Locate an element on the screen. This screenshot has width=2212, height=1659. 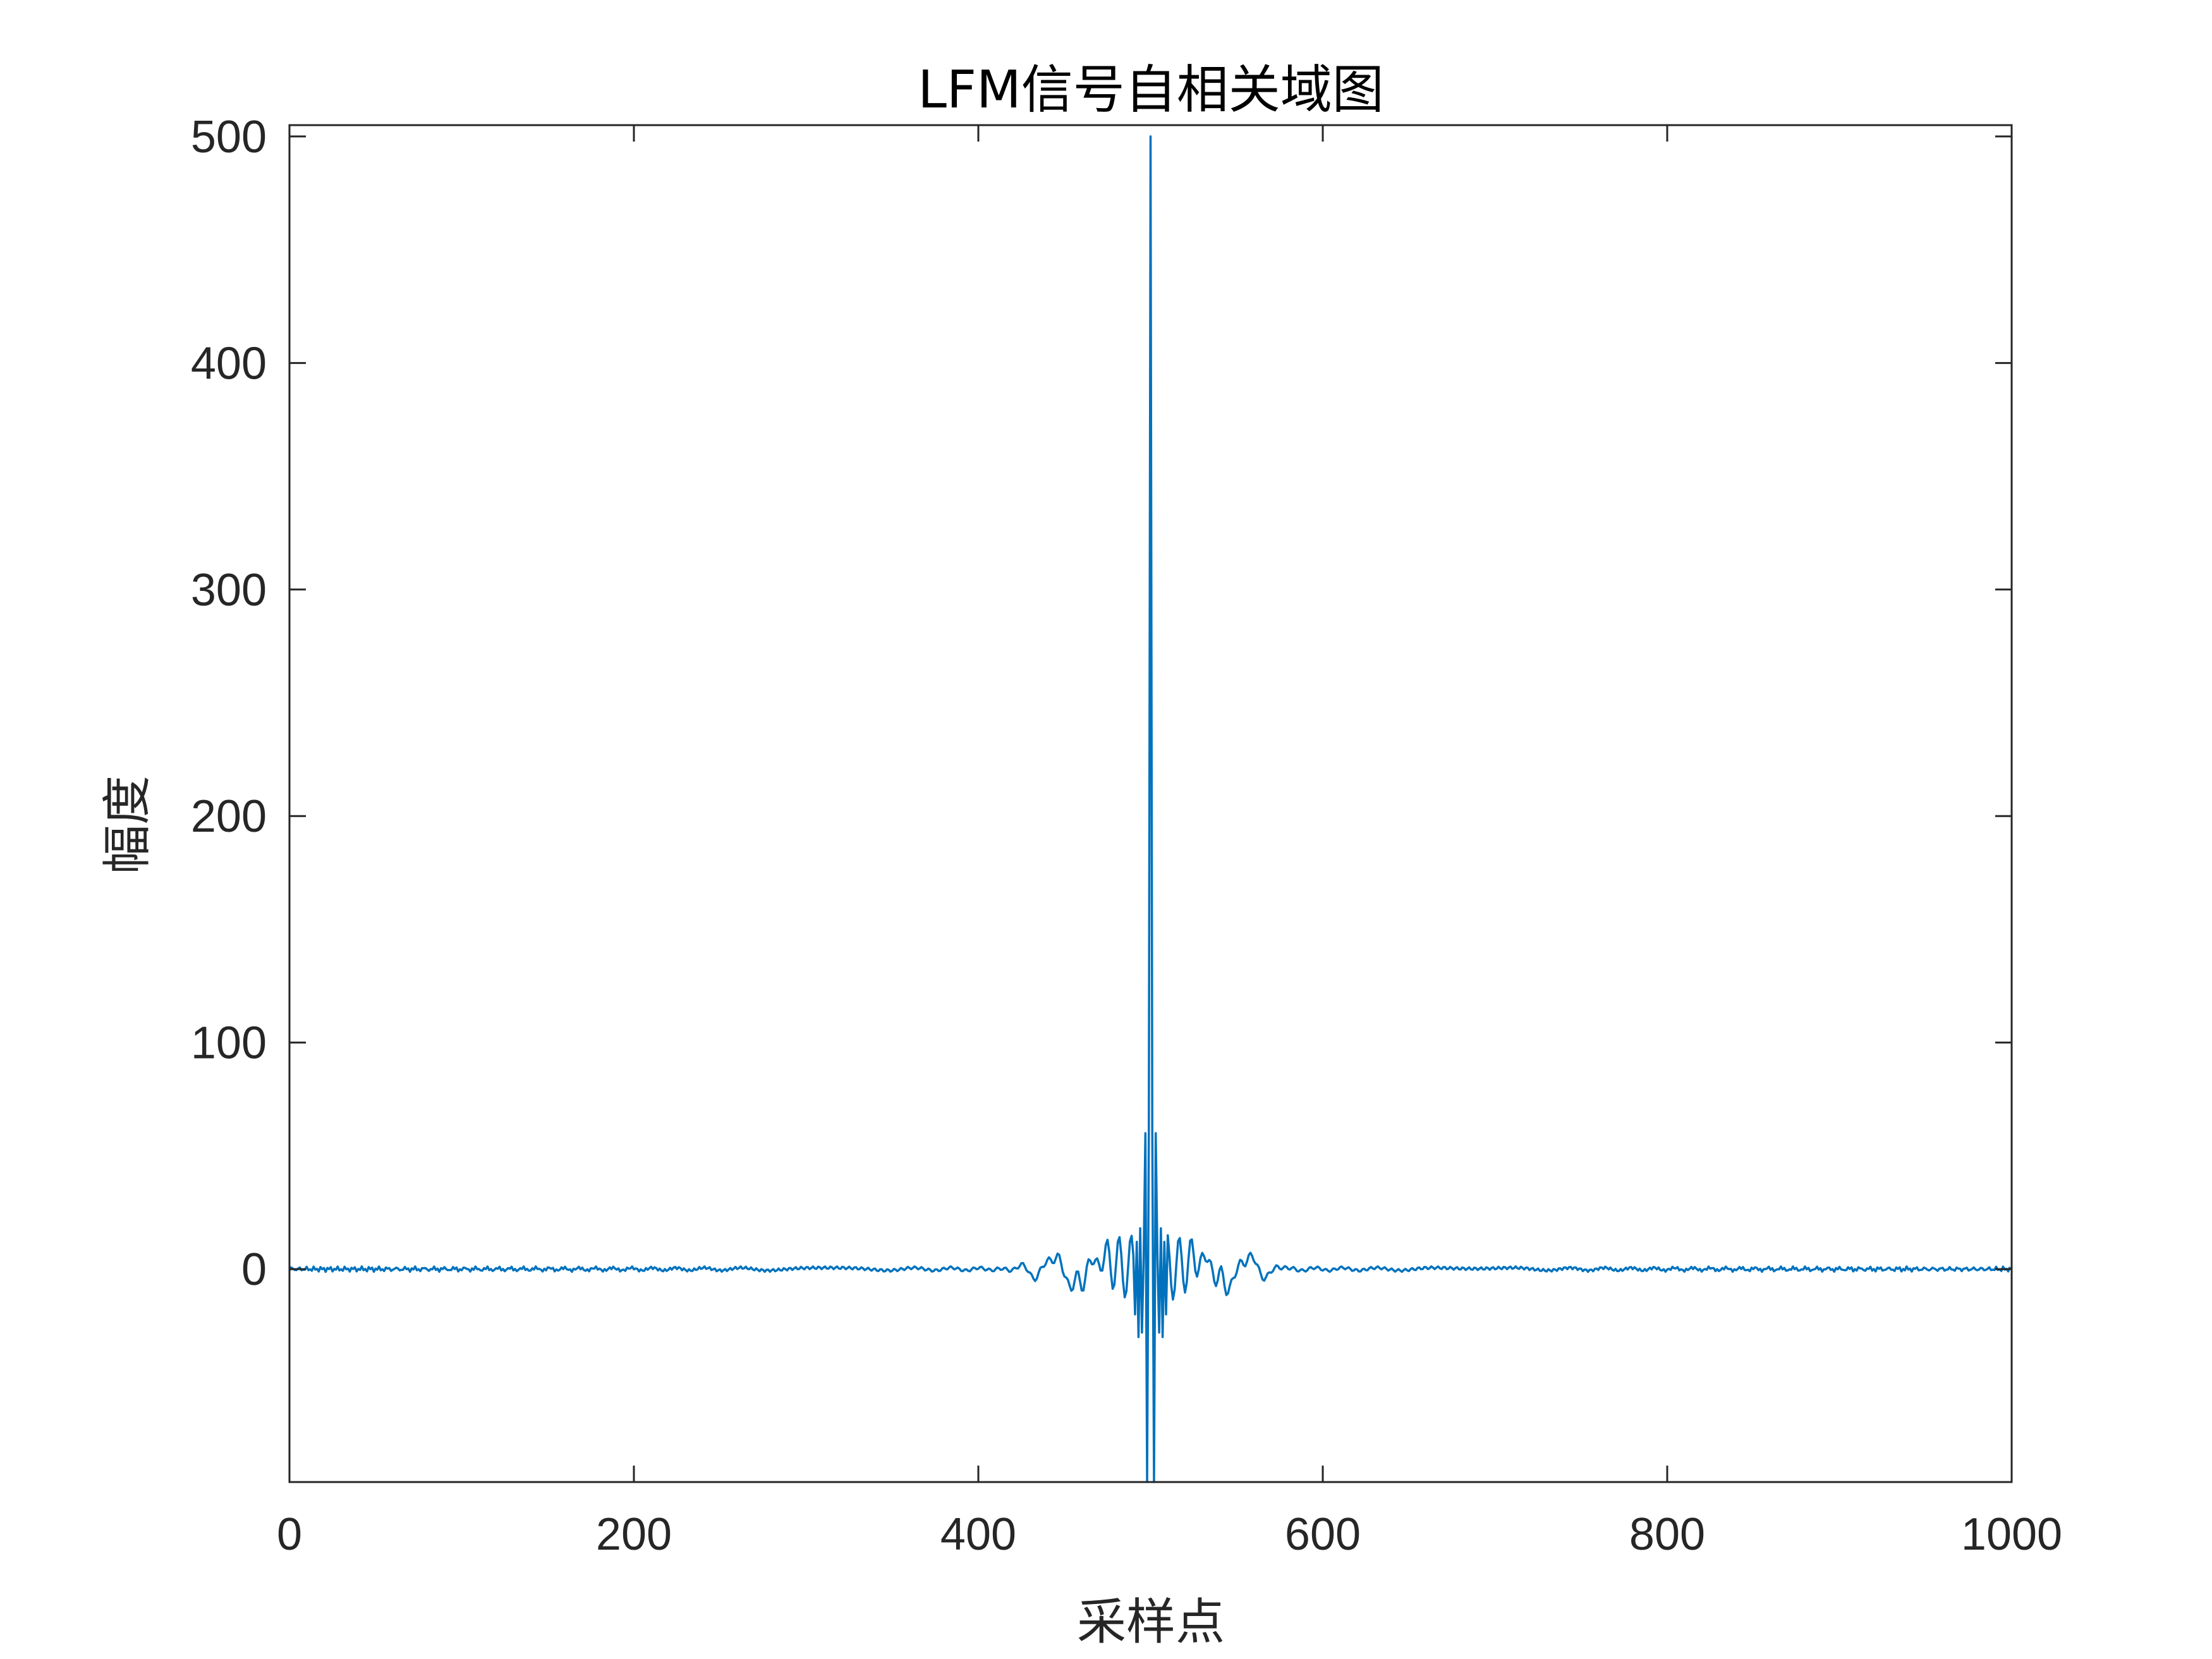
y-tick-label: 300 is located at coordinates (229, 590).